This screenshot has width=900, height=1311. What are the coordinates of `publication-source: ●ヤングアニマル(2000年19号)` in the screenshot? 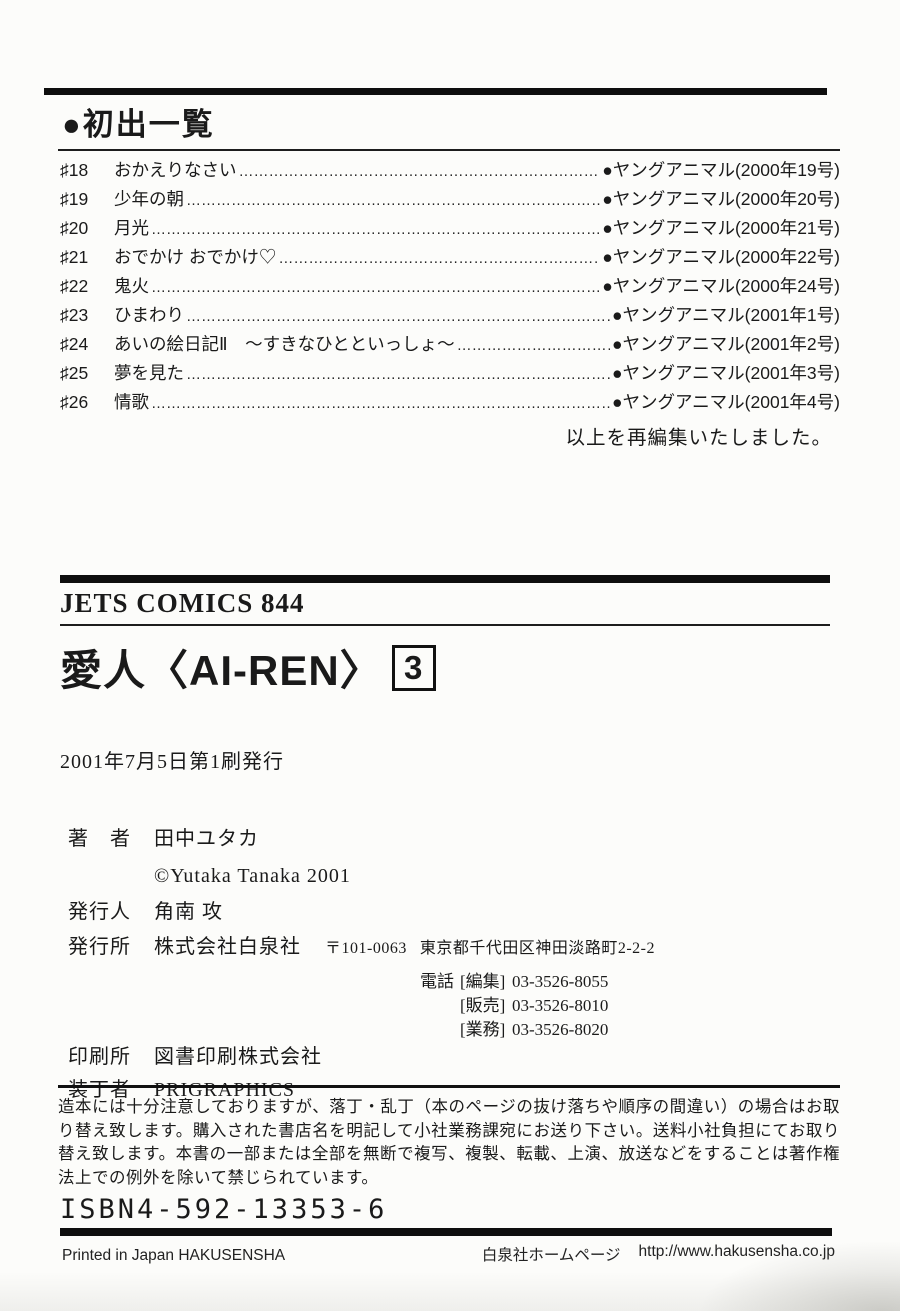 It's located at (721, 170).